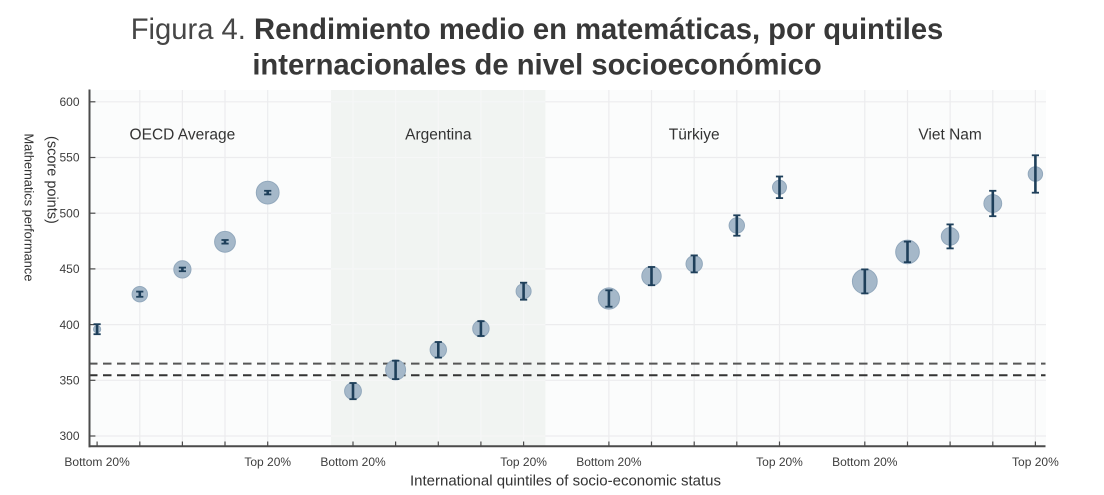 The image size is (1104, 495). Describe the element at coordinates (69, 436) in the screenshot. I see `svg-text: 300` at that location.